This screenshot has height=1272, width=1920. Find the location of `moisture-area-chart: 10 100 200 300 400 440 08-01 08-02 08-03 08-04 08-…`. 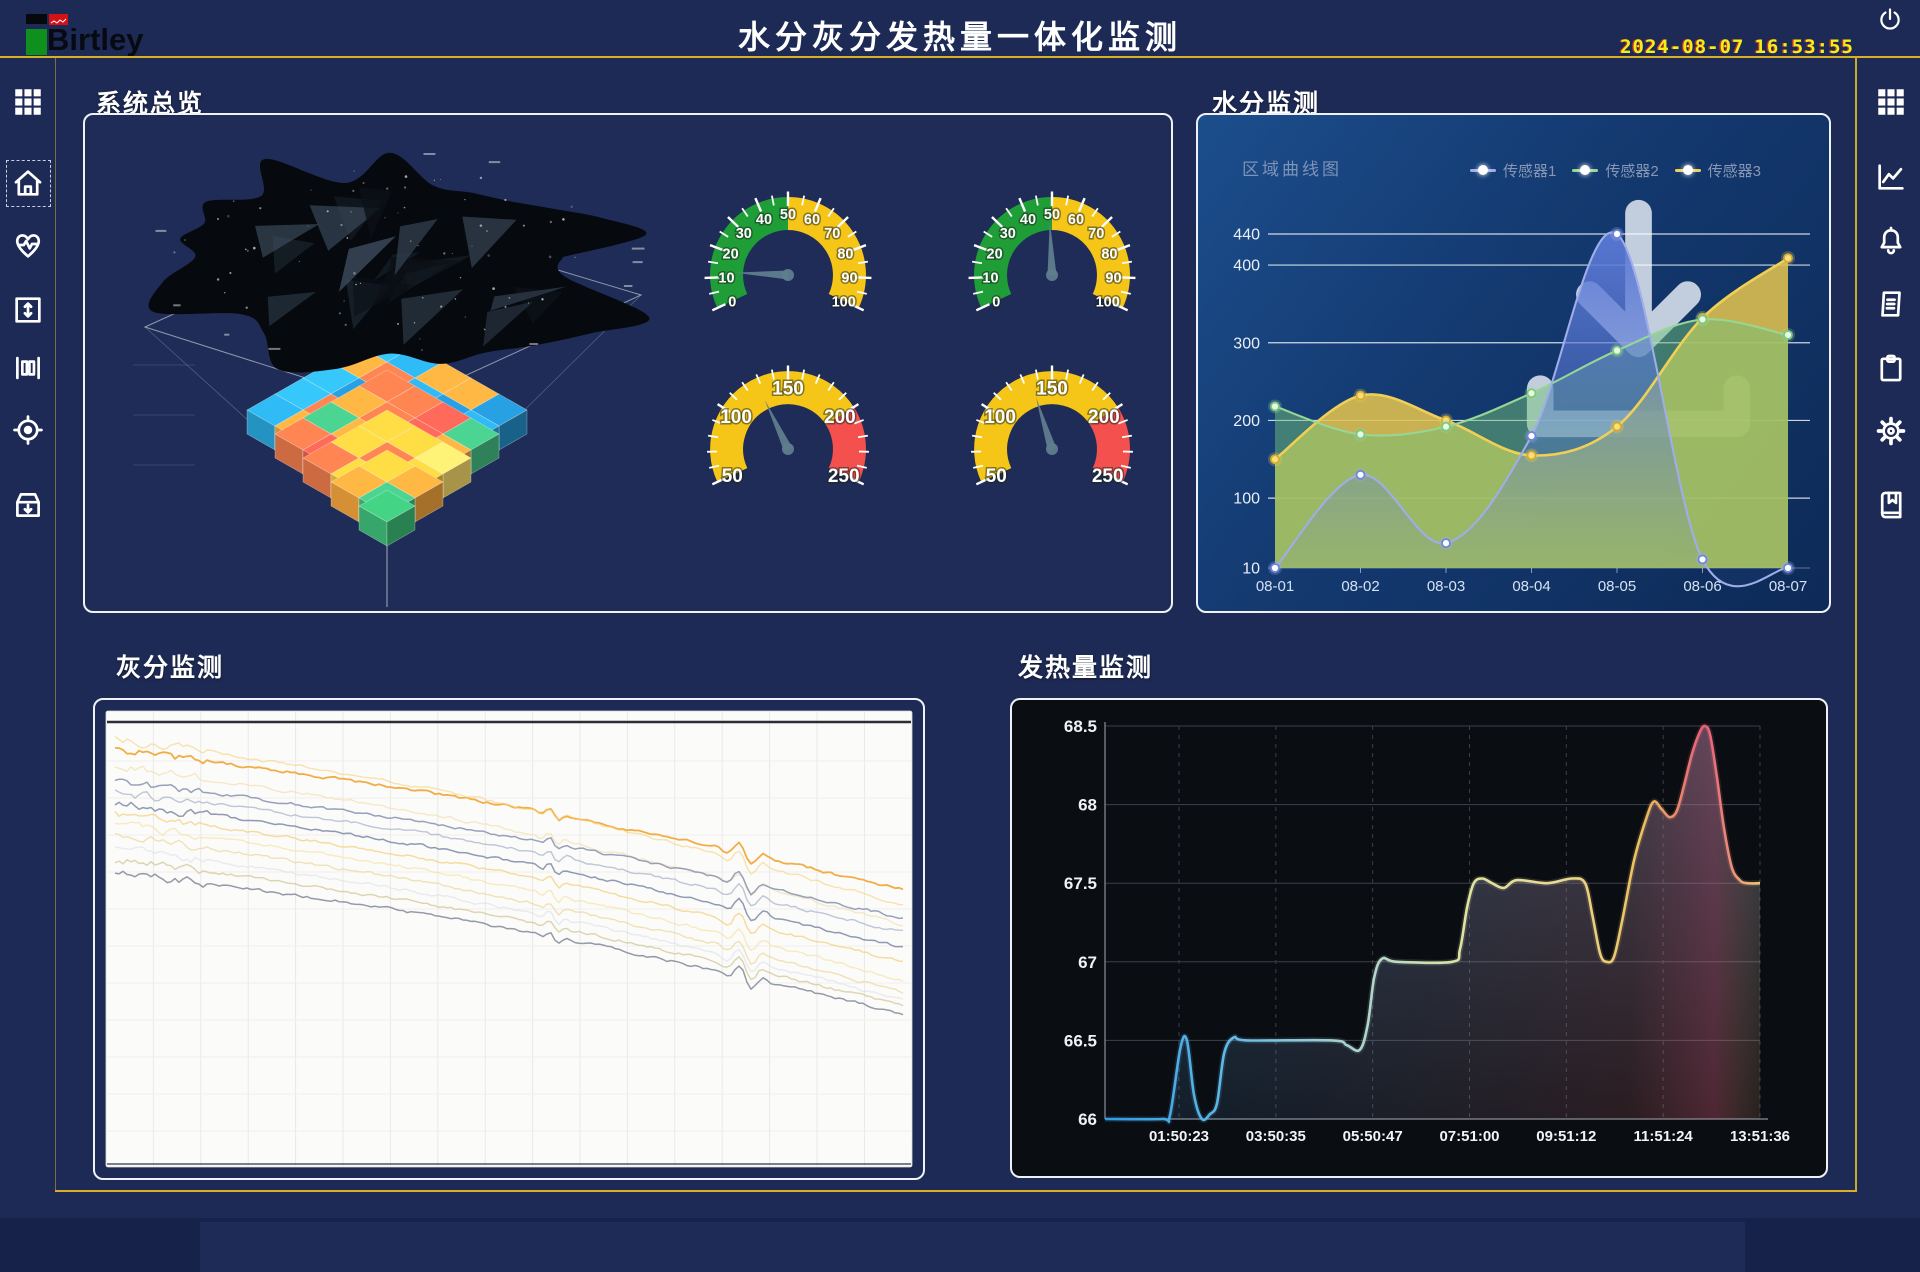

moisture-area-chart: 10 100 200 300 400 440 08-01 08-02 08-03 08-04 08-… is located at coordinates (1521, 411).